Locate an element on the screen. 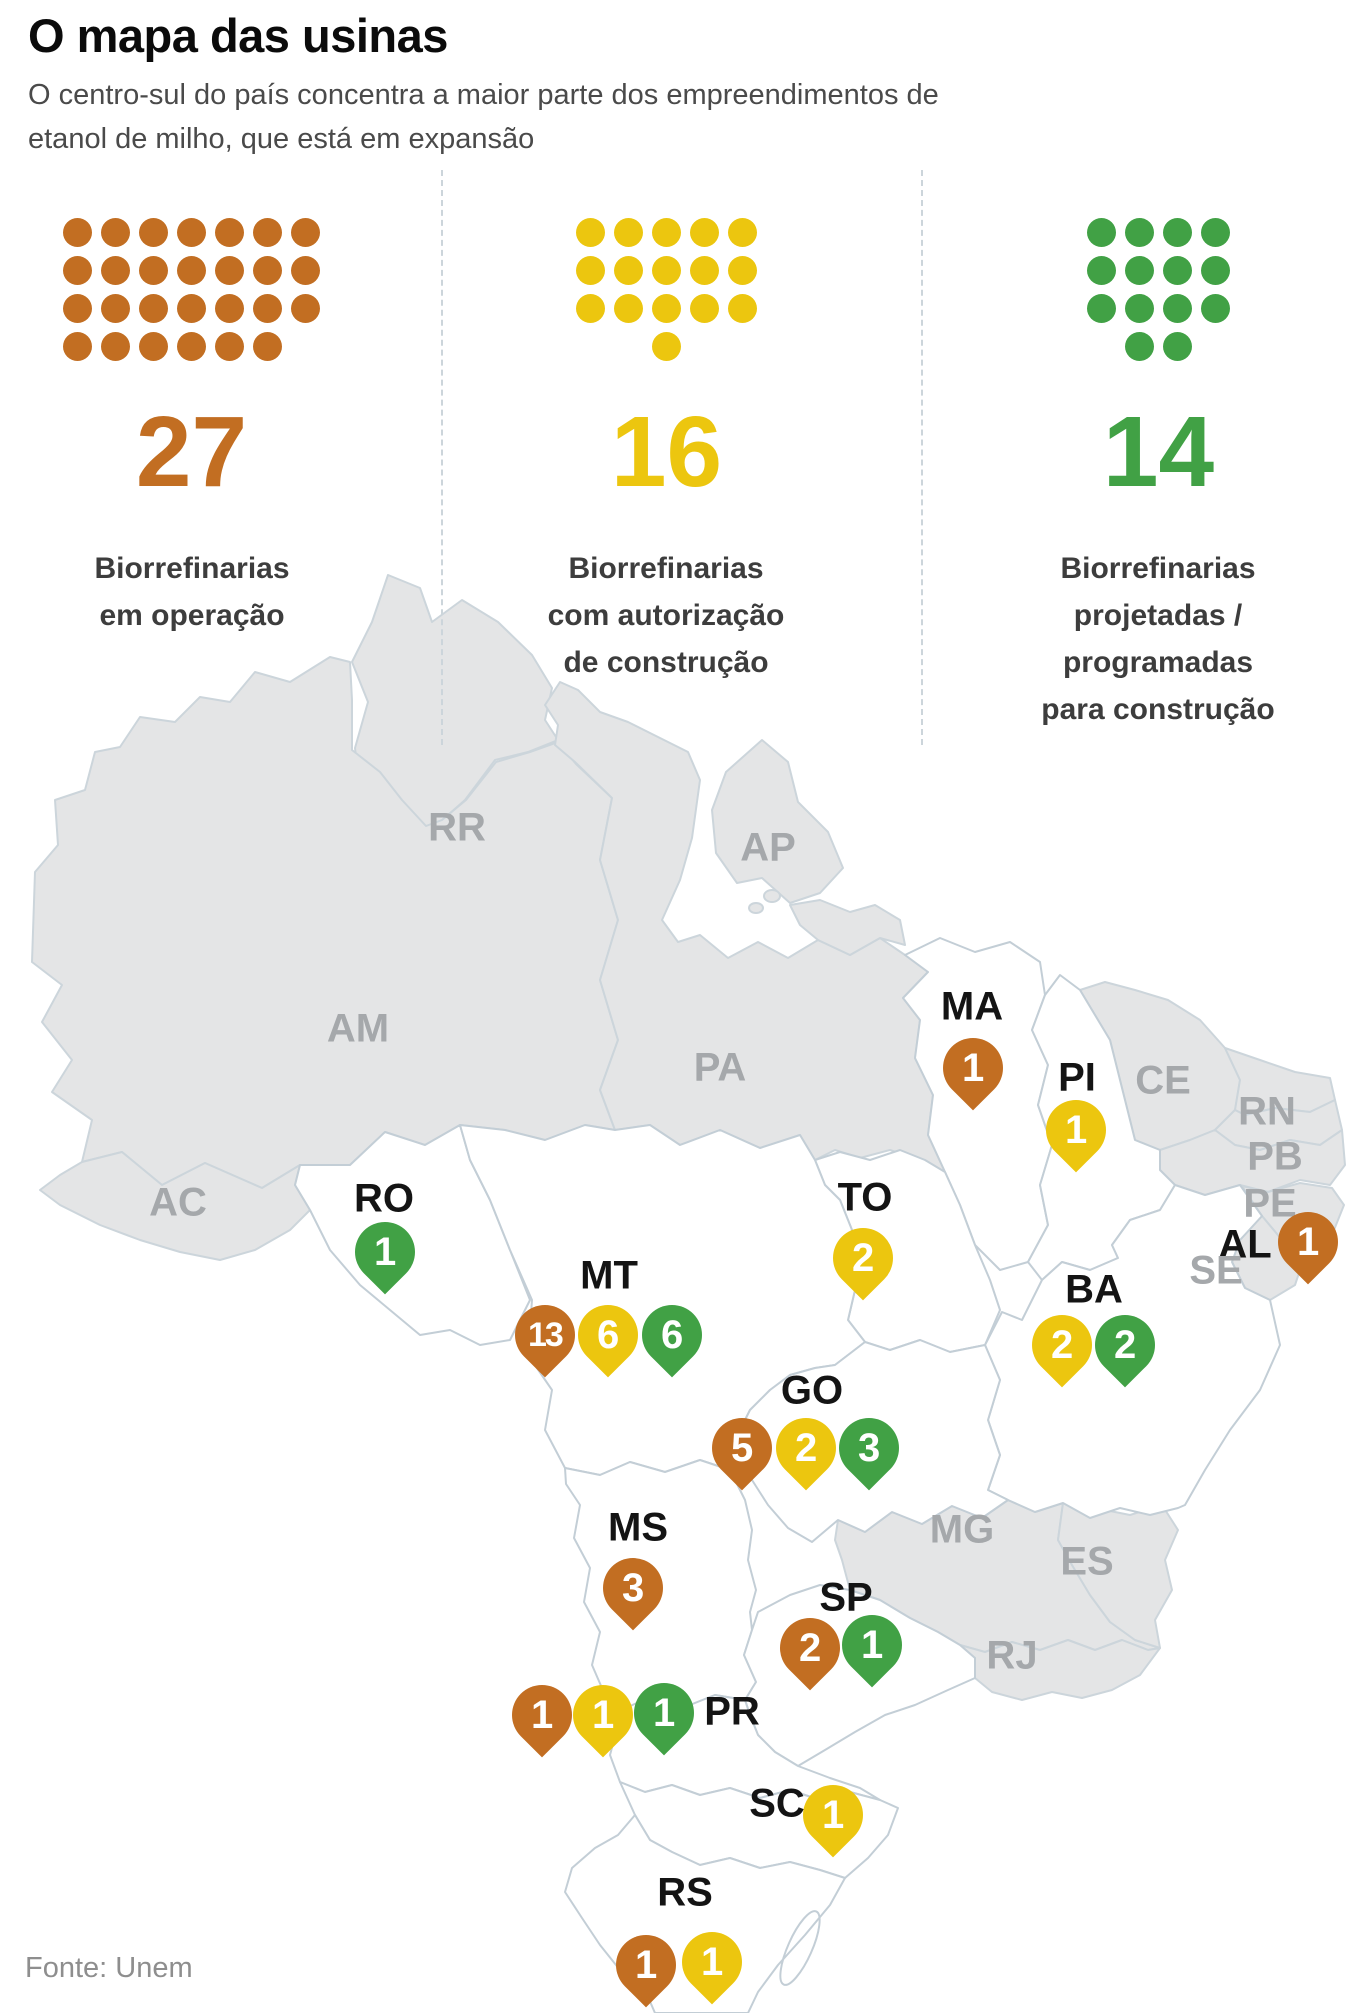 Image resolution: width=1351 pixels, height=2013 pixels. legend-label-line: programadas is located at coordinates (1158, 662).